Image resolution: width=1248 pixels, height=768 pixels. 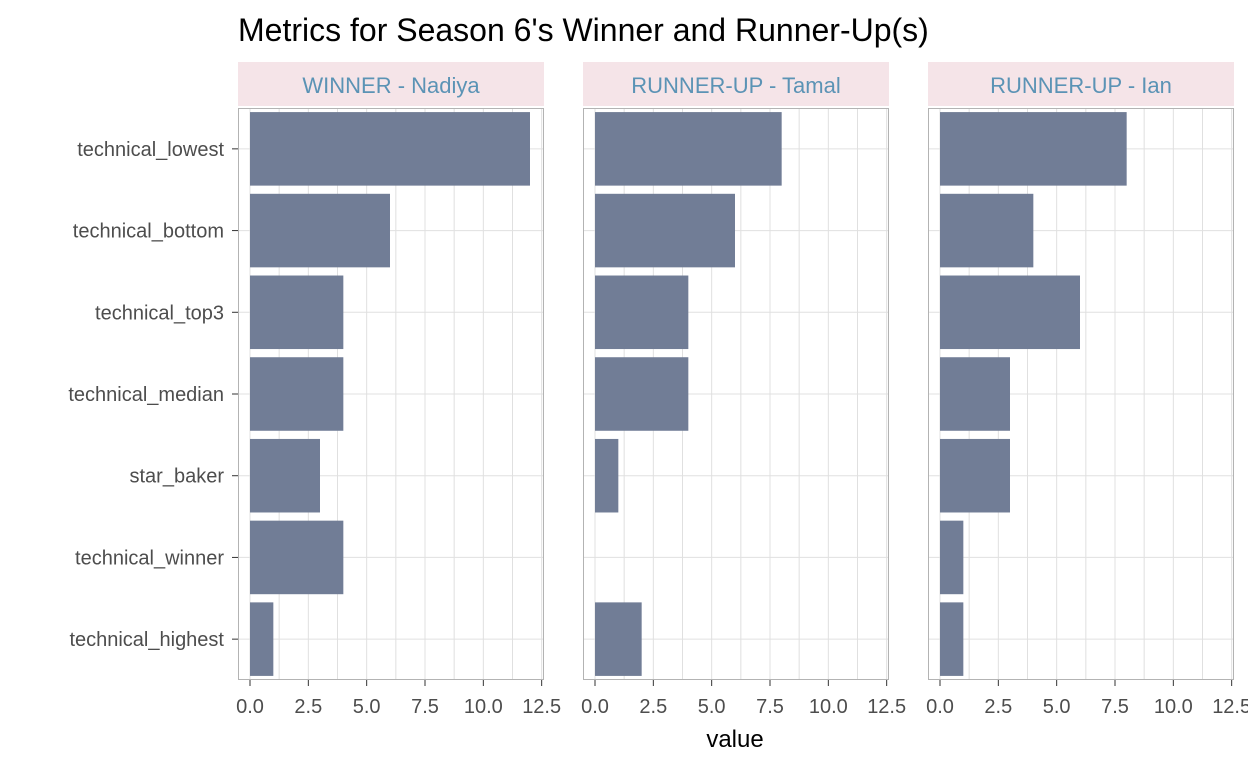 I want to click on facet-strip-label: RUNNER-UP - Ian, so click(x=1081, y=85).